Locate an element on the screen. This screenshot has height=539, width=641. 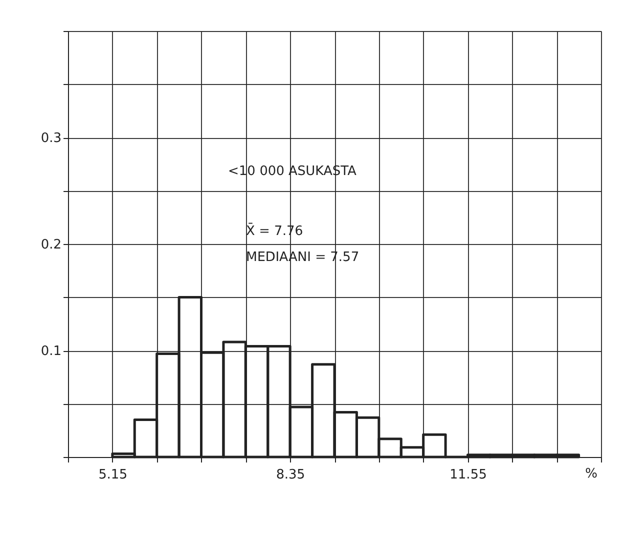
x-tick-label: 8.35 is located at coordinates (291, 475).